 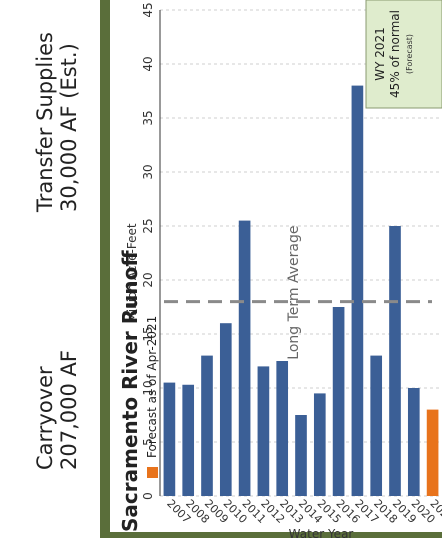 I want to click on bar-2010, so click(x=225, y=409).